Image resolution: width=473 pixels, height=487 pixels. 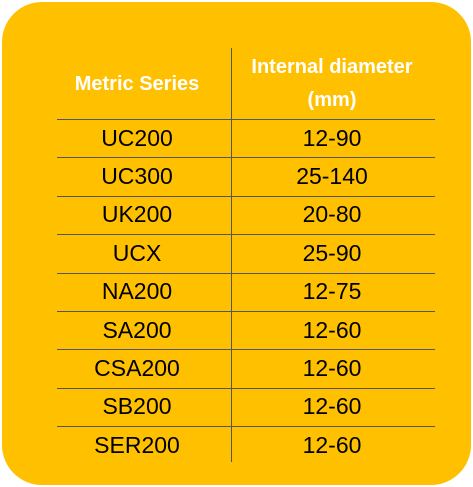 What do you see at coordinates (137, 214) in the screenshot?
I see `table-cell: UK200` at bounding box center [137, 214].